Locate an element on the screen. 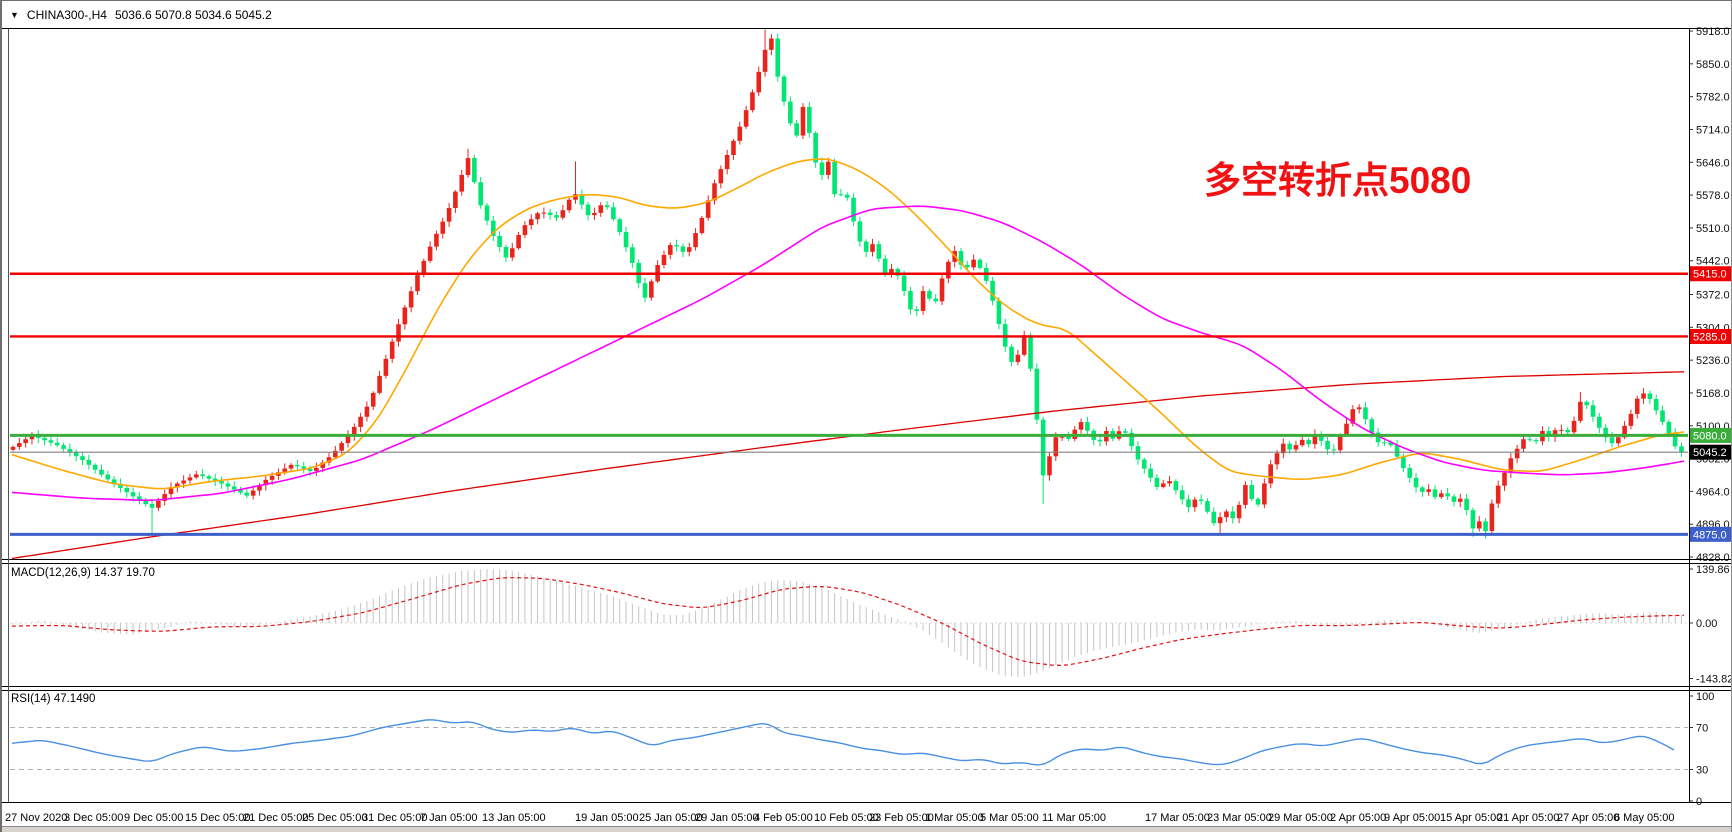 This screenshot has height=832, width=1732. y-tick-label: 5236.0 is located at coordinates (1713, 361).